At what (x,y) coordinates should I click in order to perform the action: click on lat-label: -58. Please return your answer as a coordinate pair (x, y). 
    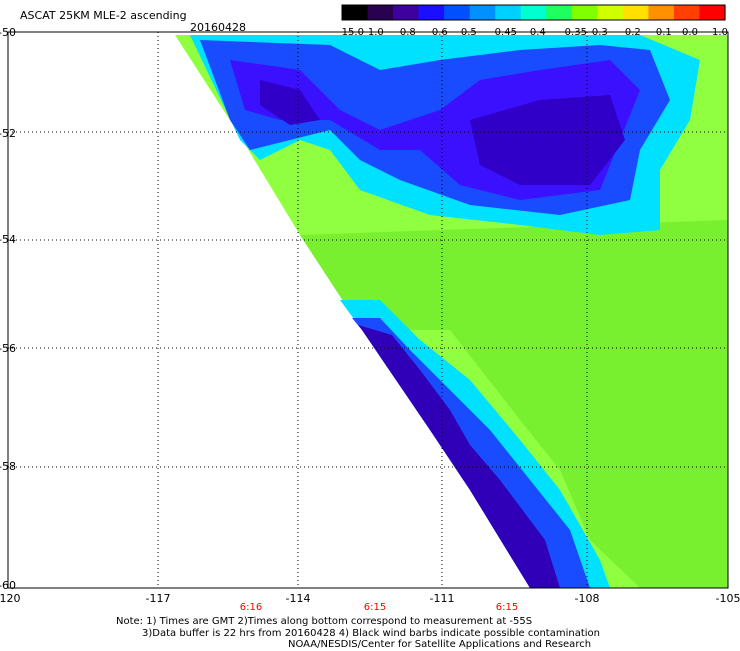
    Looking at the image, I should click on (8, 466).